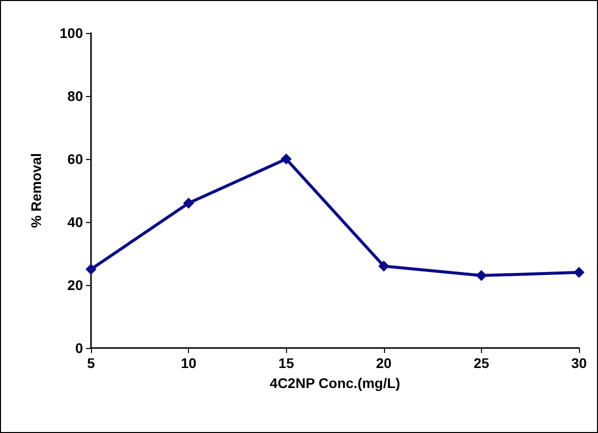 The height and width of the screenshot is (433, 598). Describe the element at coordinates (75, 285) in the screenshot. I see `y-tick-label: 20` at that location.